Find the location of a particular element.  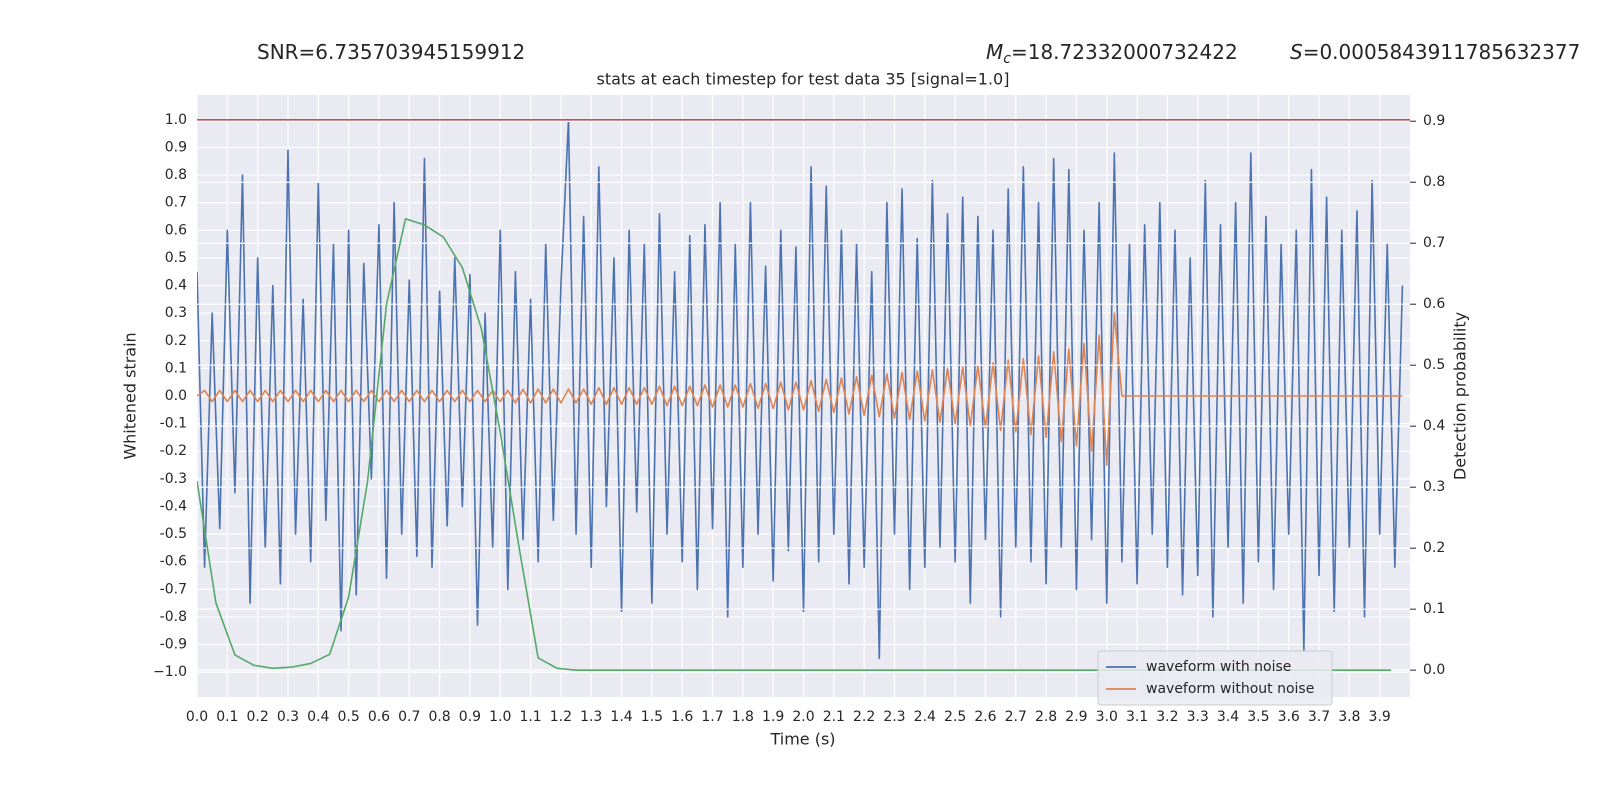

annotation: SNR=6.735703945159912 is located at coordinates (391, 52).